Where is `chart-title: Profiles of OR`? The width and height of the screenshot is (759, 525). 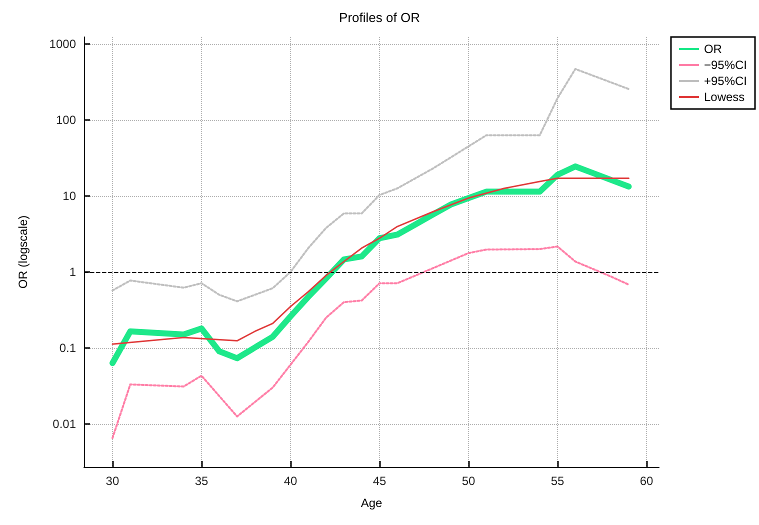
chart-title: Profiles of OR is located at coordinates (379, 17).